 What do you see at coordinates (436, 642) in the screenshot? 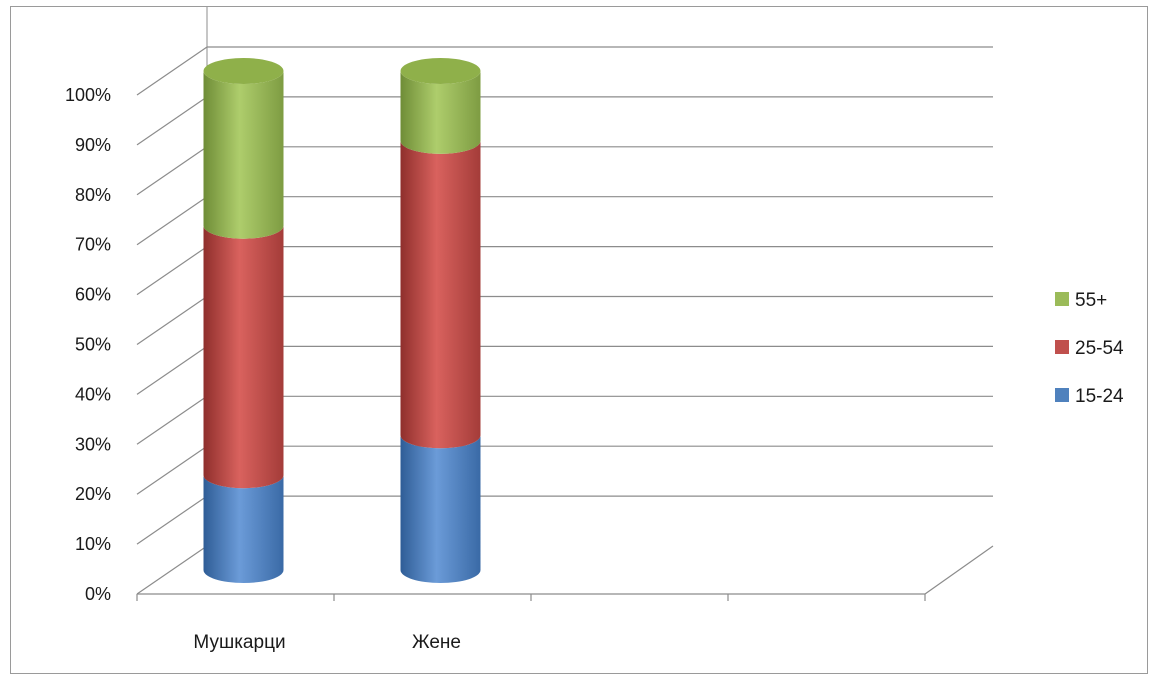
I see `category-label: Жене` at bounding box center [436, 642].